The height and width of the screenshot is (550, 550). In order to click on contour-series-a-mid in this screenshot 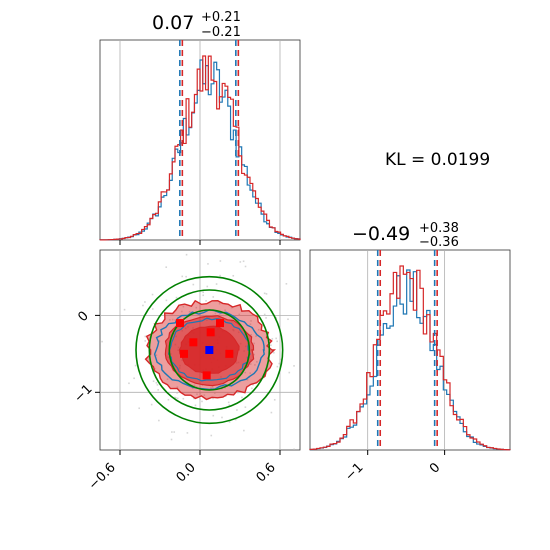, I will do `click(209, 349)`.